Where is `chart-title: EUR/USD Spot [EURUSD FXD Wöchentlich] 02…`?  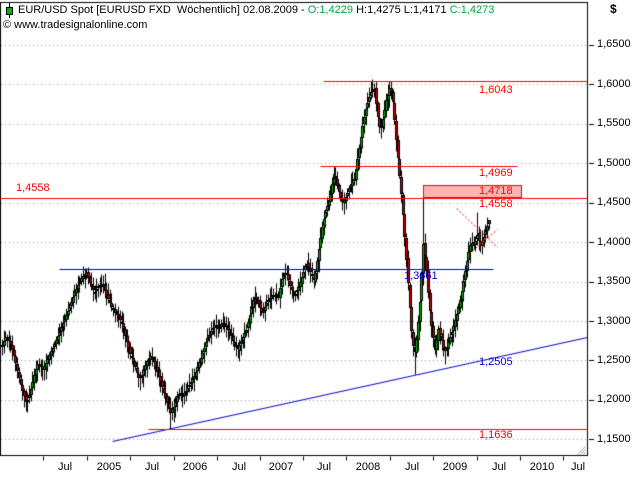 chart-title: EUR/USD Spot [EURUSD FXD Wöchentlich] 02… is located at coordinates (256, 10).